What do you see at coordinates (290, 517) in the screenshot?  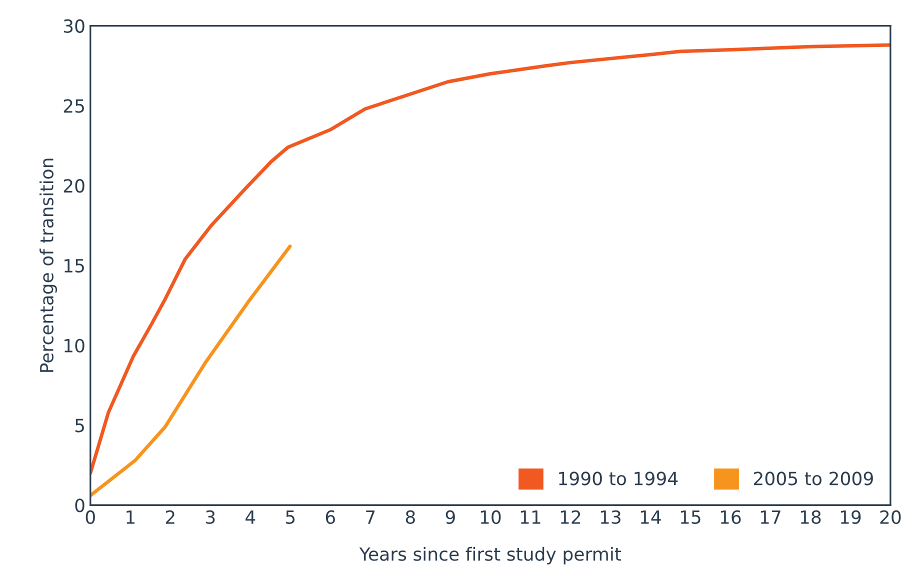 I see `x-tick-label: 5` at bounding box center [290, 517].